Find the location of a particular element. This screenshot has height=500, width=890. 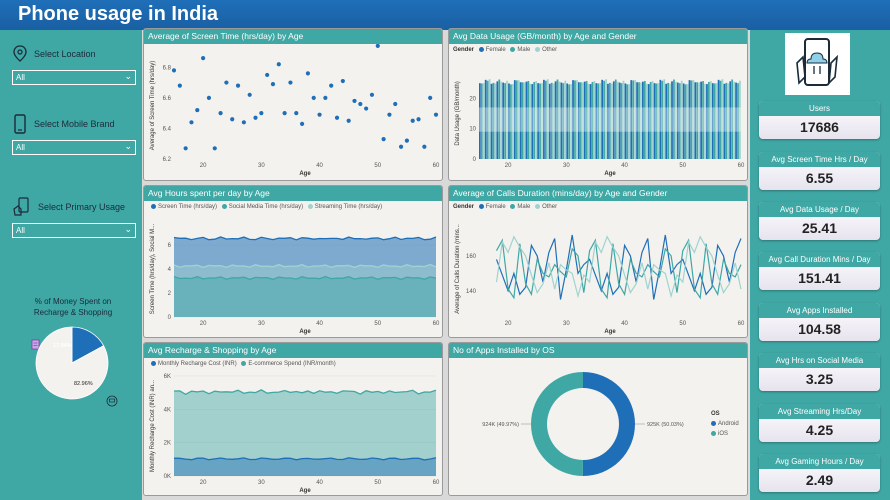

bar-highlight-band is located at coordinates (610, 119).